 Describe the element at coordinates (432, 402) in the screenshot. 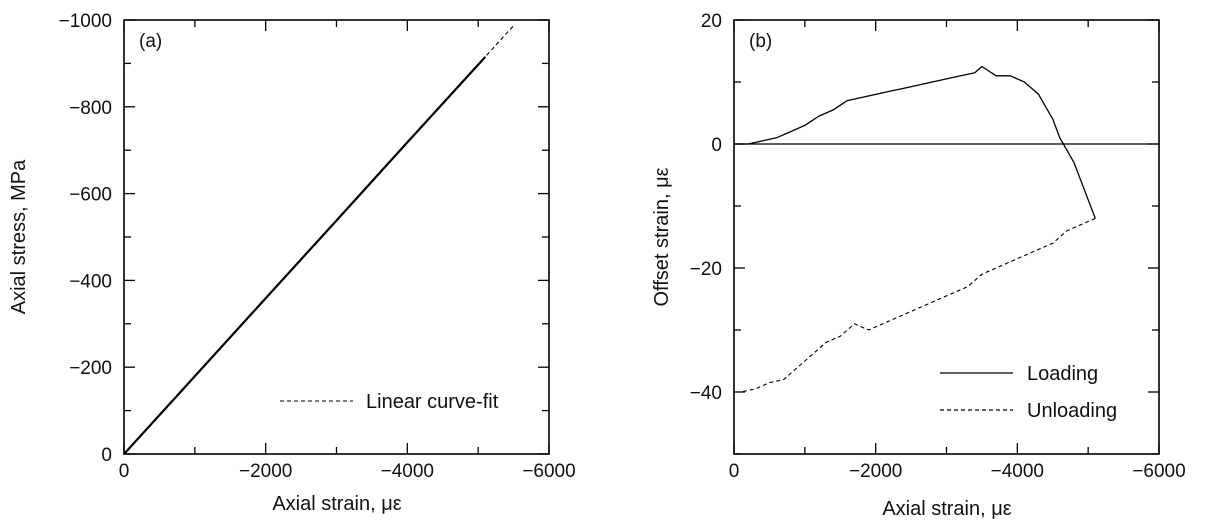

I see `legend-label-linear-fit: Linear curve-fit` at that location.